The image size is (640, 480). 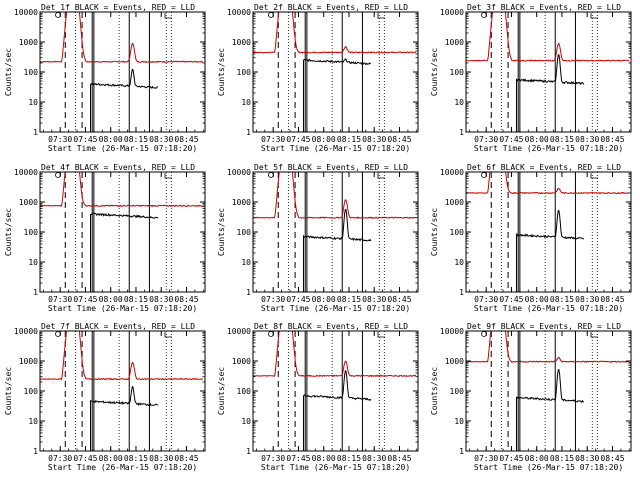 What do you see at coordinates (381, 335) in the screenshot?
I see `legend-step-marker` at bounding box center [381, 335].